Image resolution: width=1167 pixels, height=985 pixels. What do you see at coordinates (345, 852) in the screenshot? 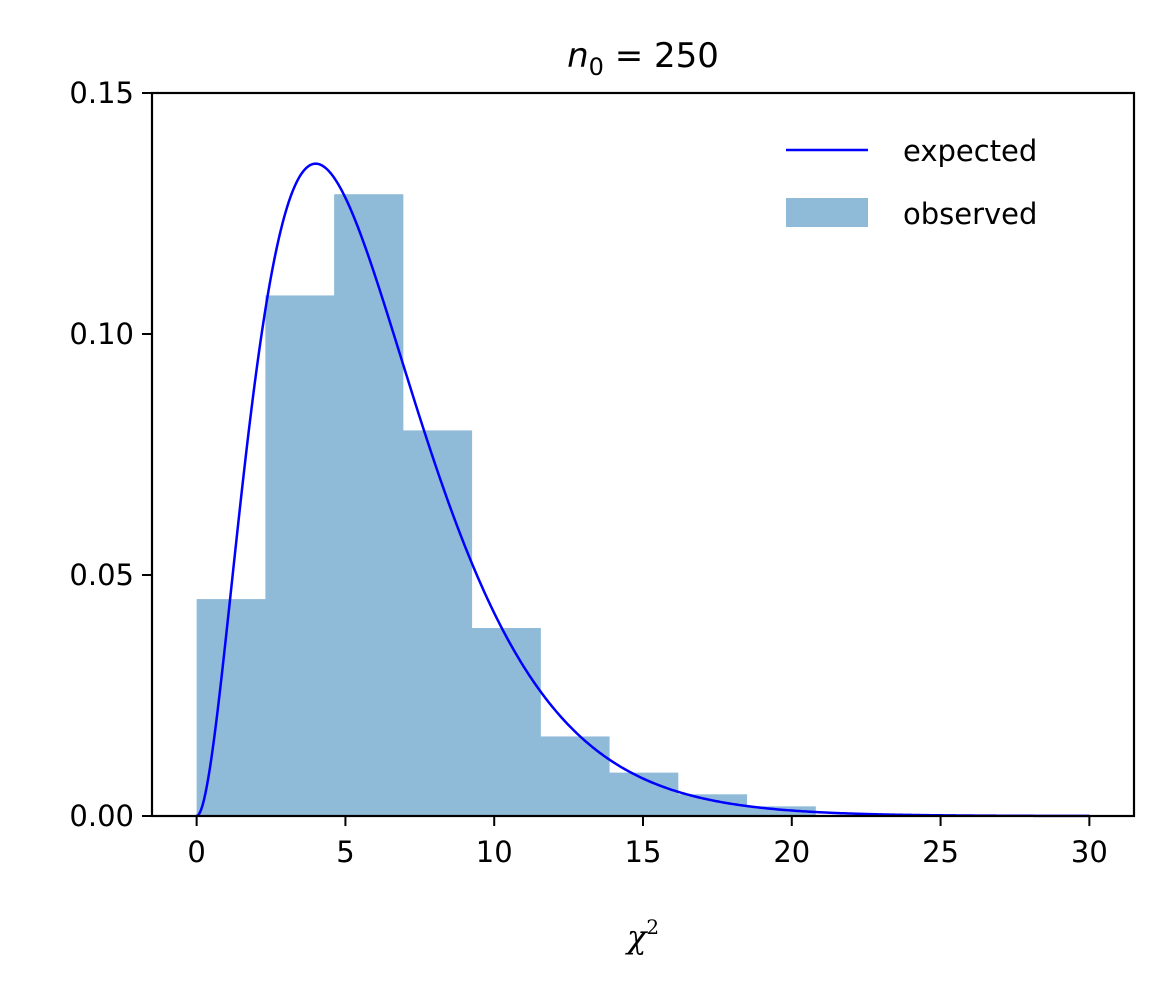
I see `x-tick-label: 5` at bounding box center [345, 852].